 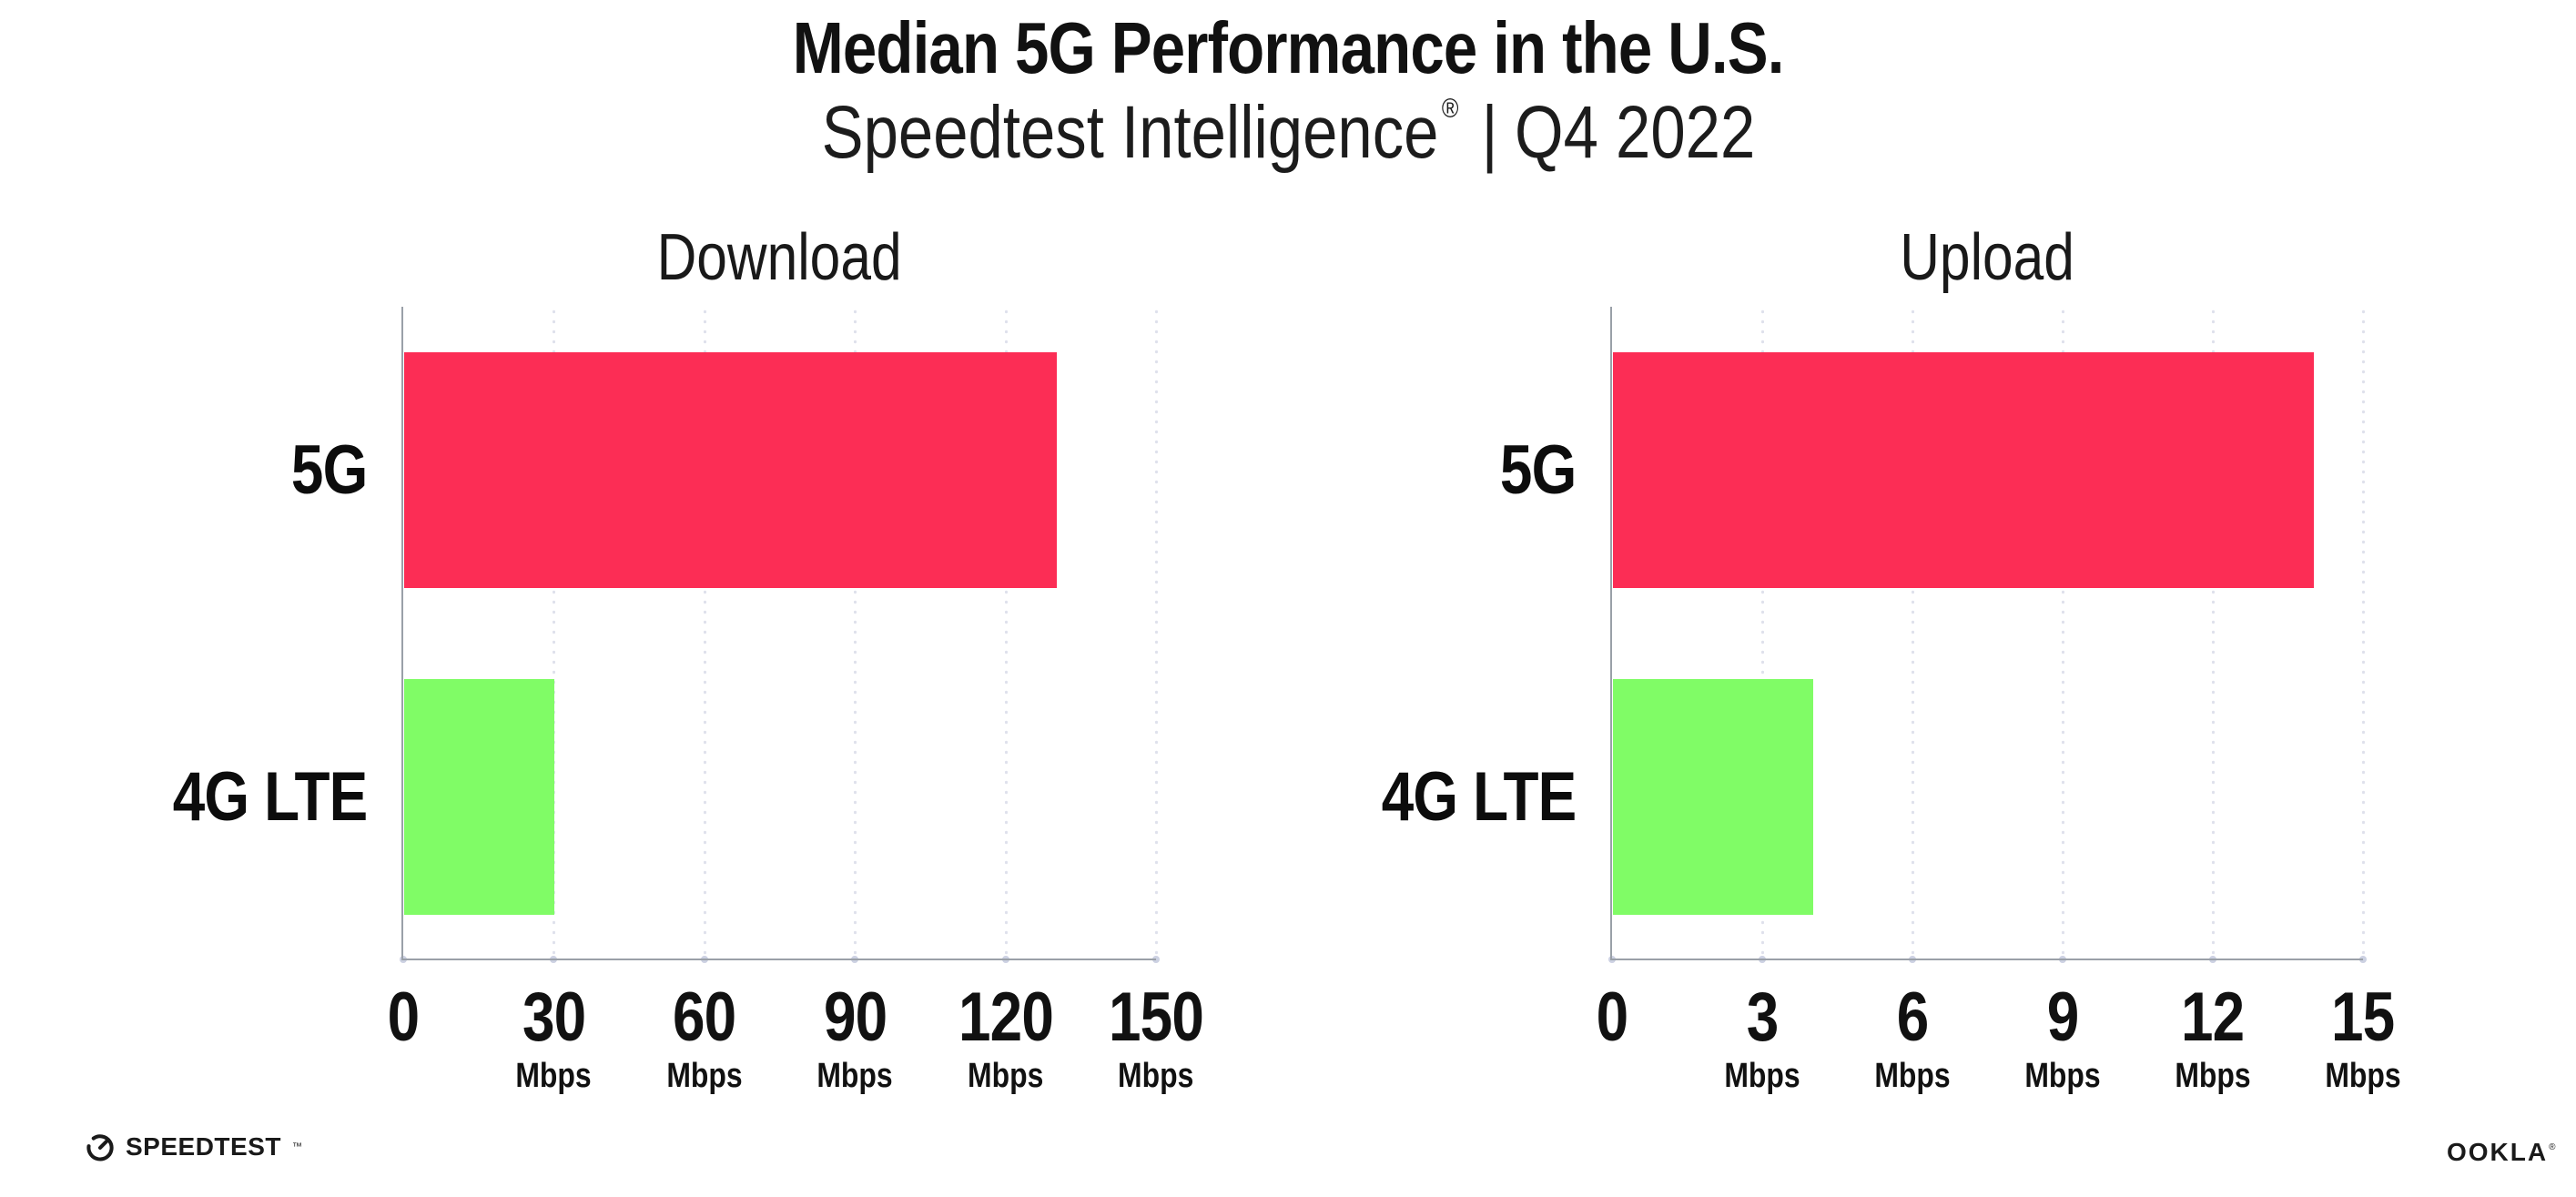 I want to click on x-tick-3: 3 Mbps, so click(x=1762, y=1037).